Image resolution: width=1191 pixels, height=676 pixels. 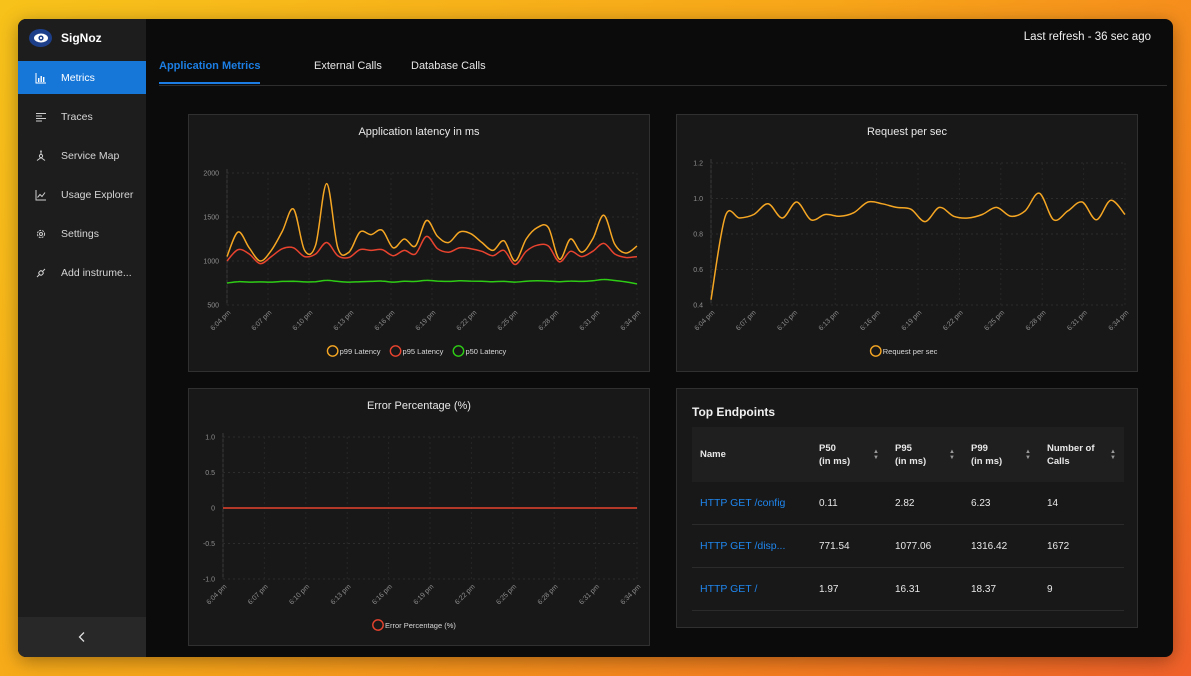 What do you see at coordinates (1058, 461) in the screenshot?
I see `column-header-unit: Calls` at bounding box center [1058, 461].